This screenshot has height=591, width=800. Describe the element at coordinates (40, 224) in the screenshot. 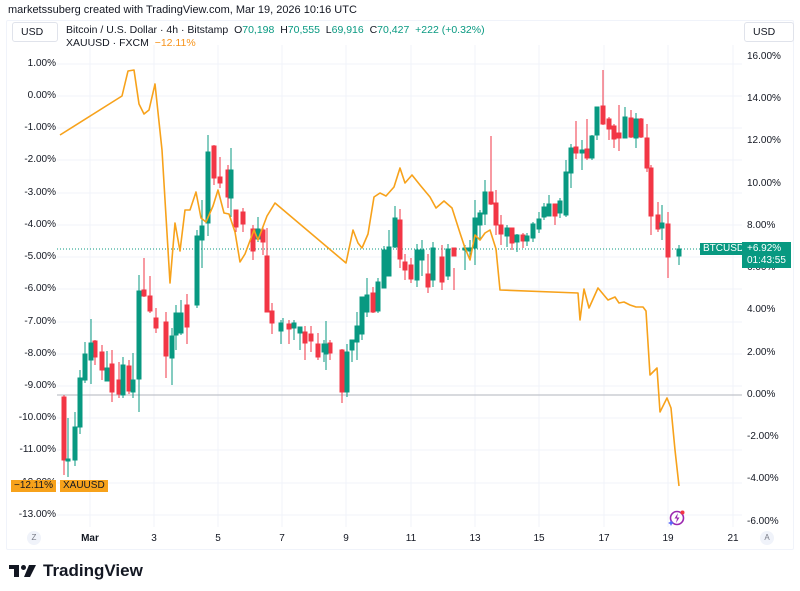

I see `left-axis-tick: -4.00%` at that location.